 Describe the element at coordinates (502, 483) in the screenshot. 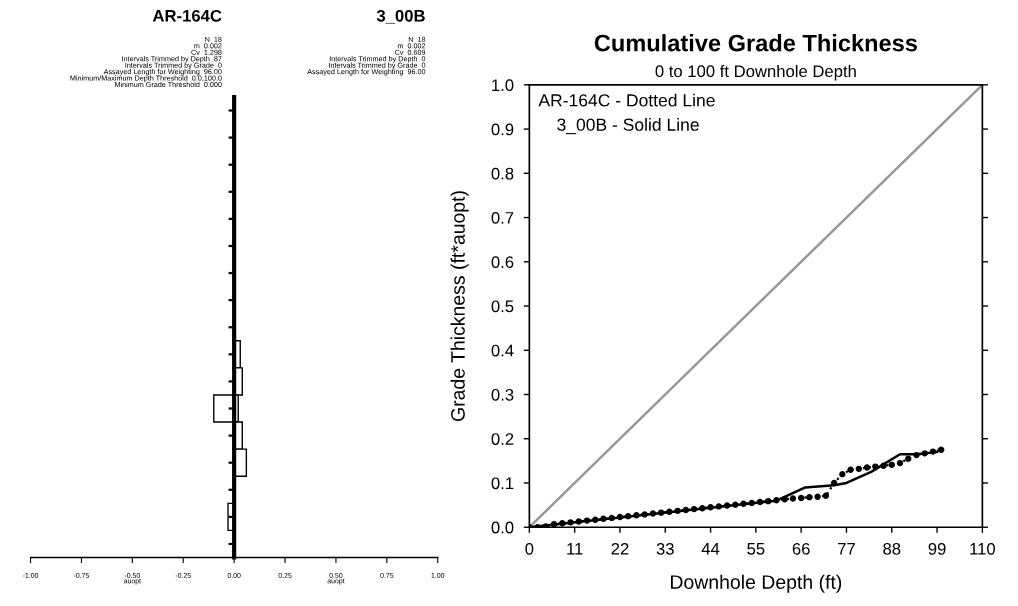

I see `y-tick-label: 0.1` at that location.